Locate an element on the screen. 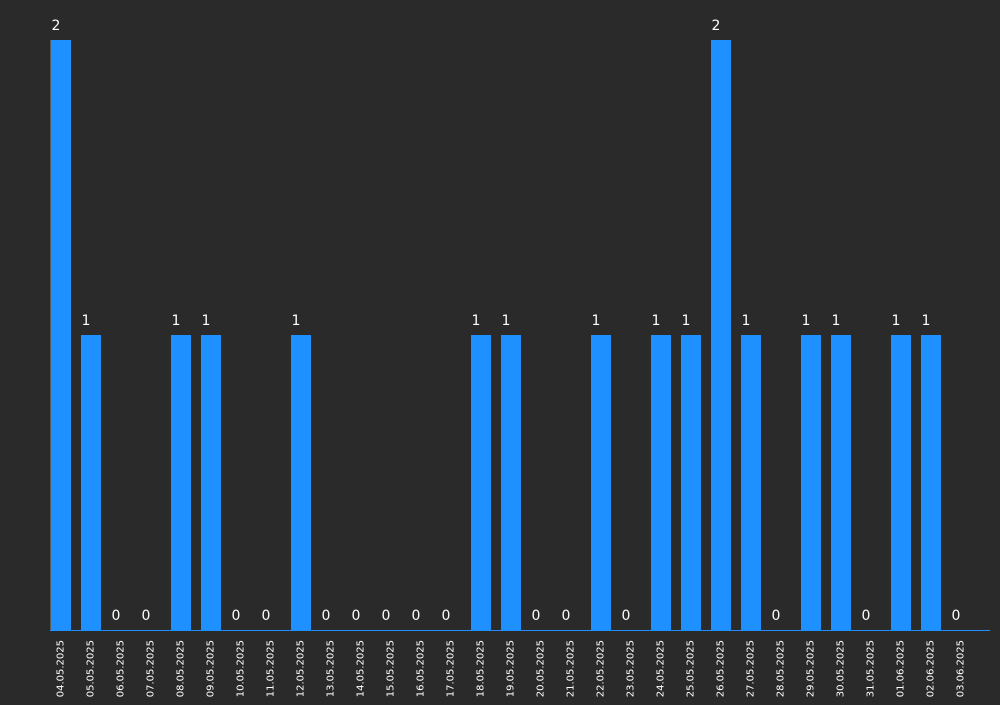 Image resolution: width=1000 pixels, height=705 pixels. bar-30.05.2025 is located at coordinates (841, 482).